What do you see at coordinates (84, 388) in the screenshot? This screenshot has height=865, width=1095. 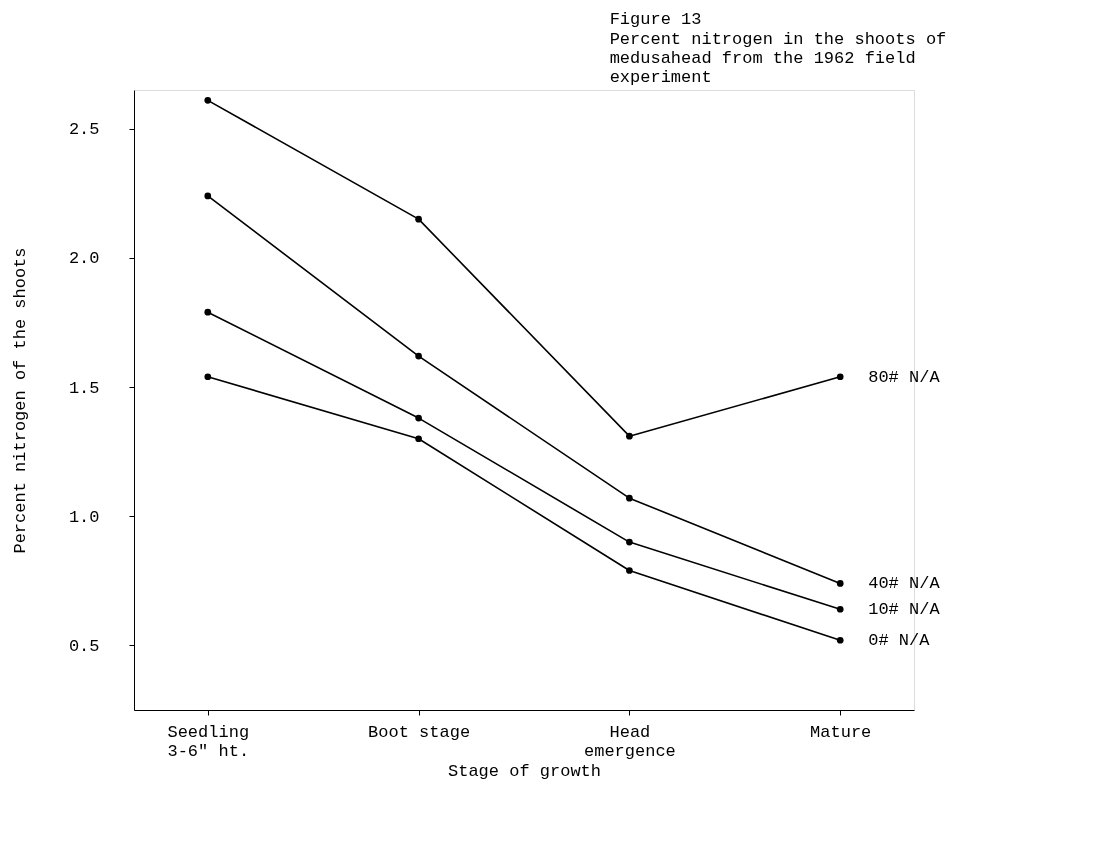 I see `y-tick-label: 1.5` at bounding box center [84, 388].